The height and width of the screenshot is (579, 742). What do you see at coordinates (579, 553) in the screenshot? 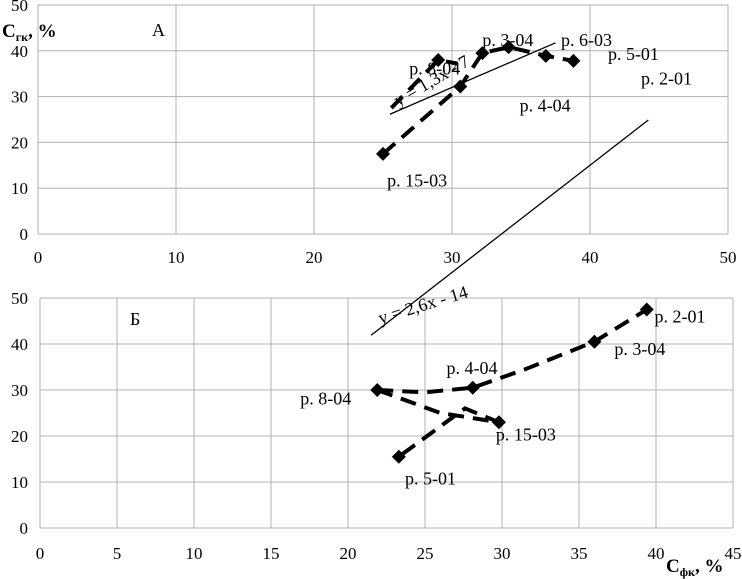
I see `x-tick-label: 35` at bounding box center [579, 553].